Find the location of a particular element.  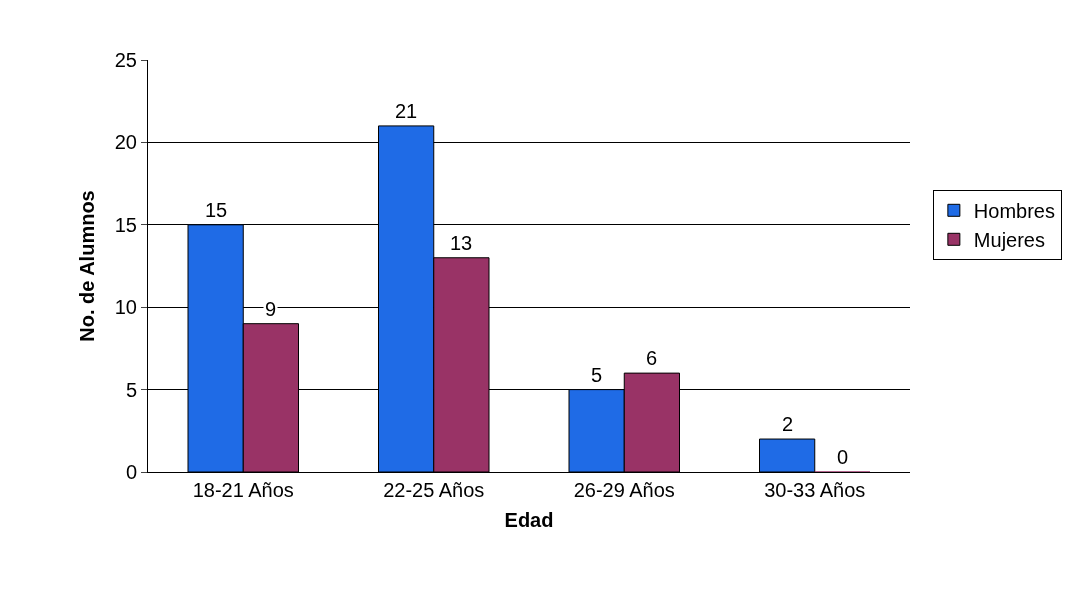

y-tick-label: 15 is located at coordinates (125, 224).